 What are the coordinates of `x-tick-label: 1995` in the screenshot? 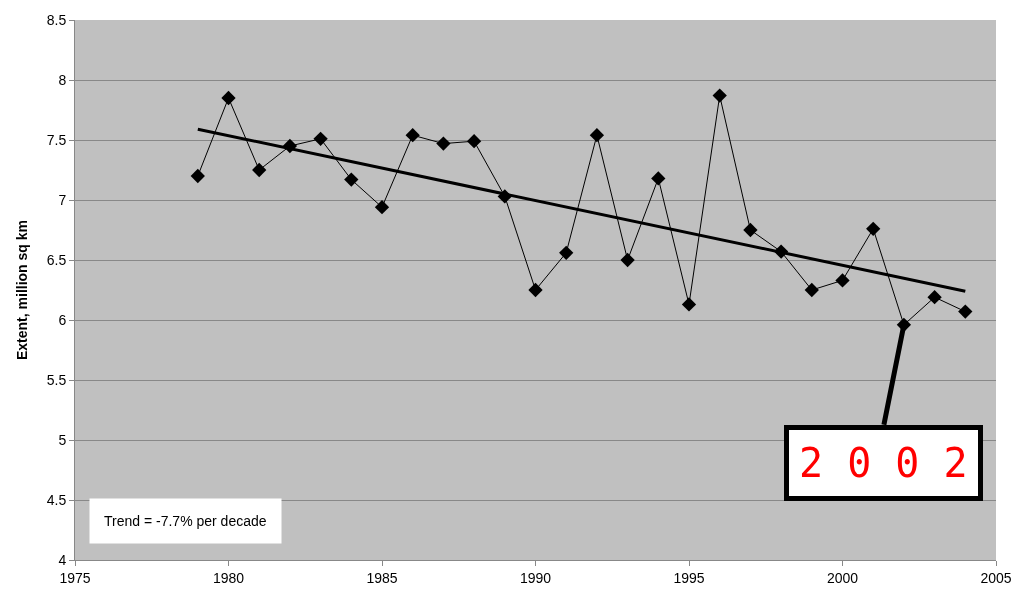 It's located at (689, 577).